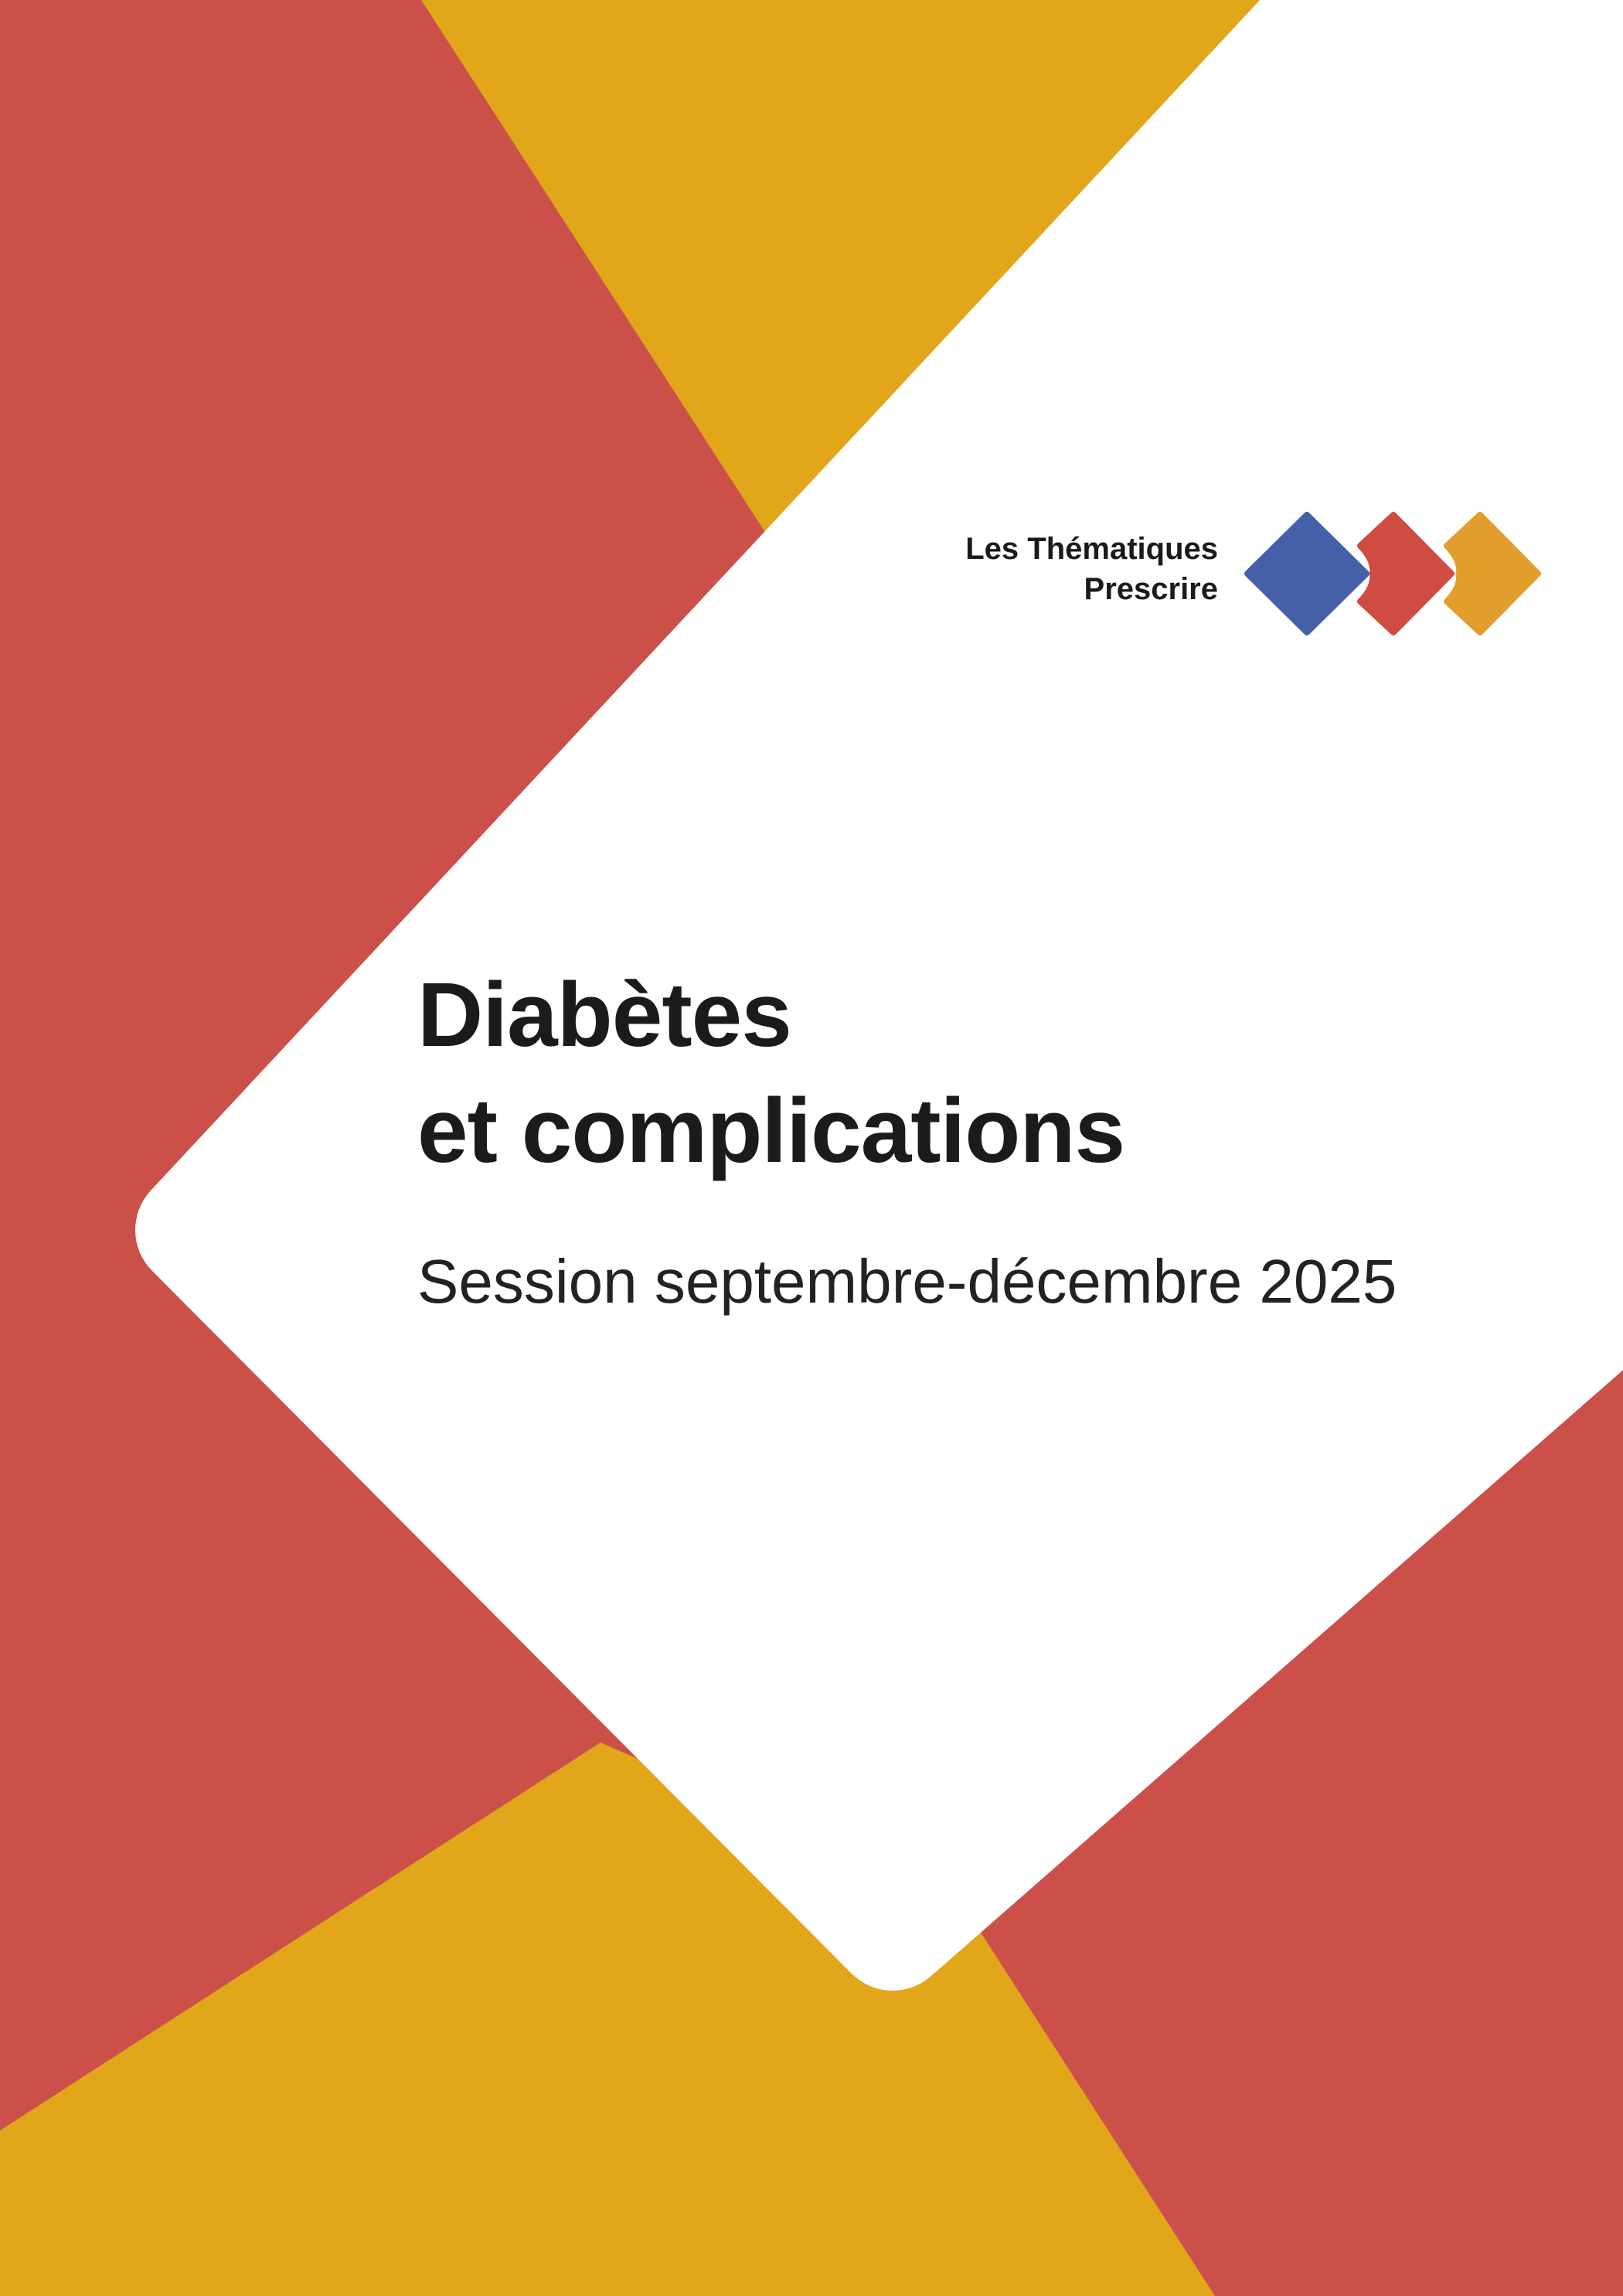  What do you see at coordinates (604, 1015) in the screenshot?
I see `title-line-1: Diabètes` at bounding box center [604, 1015].